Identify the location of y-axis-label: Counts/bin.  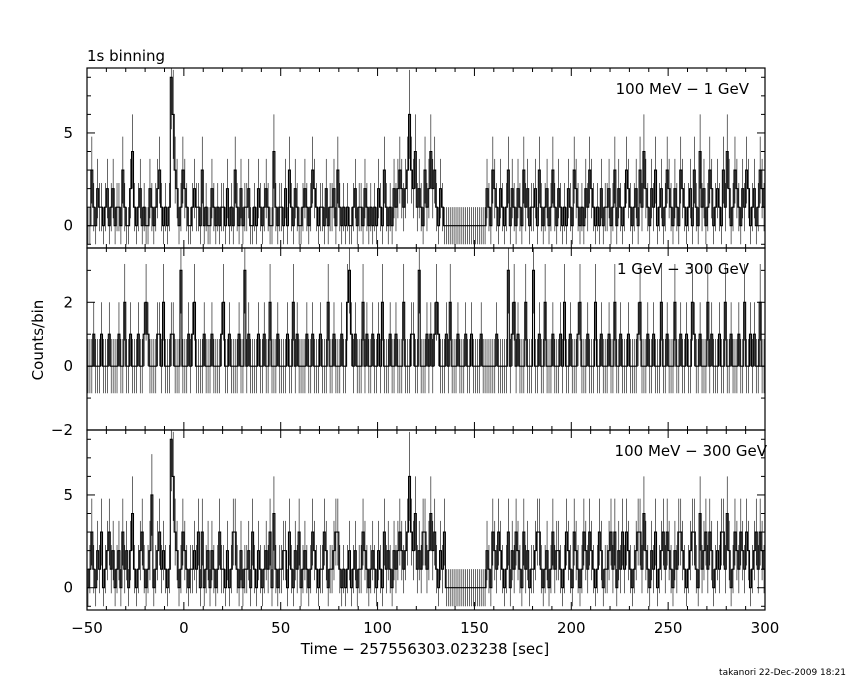
(38, 340).